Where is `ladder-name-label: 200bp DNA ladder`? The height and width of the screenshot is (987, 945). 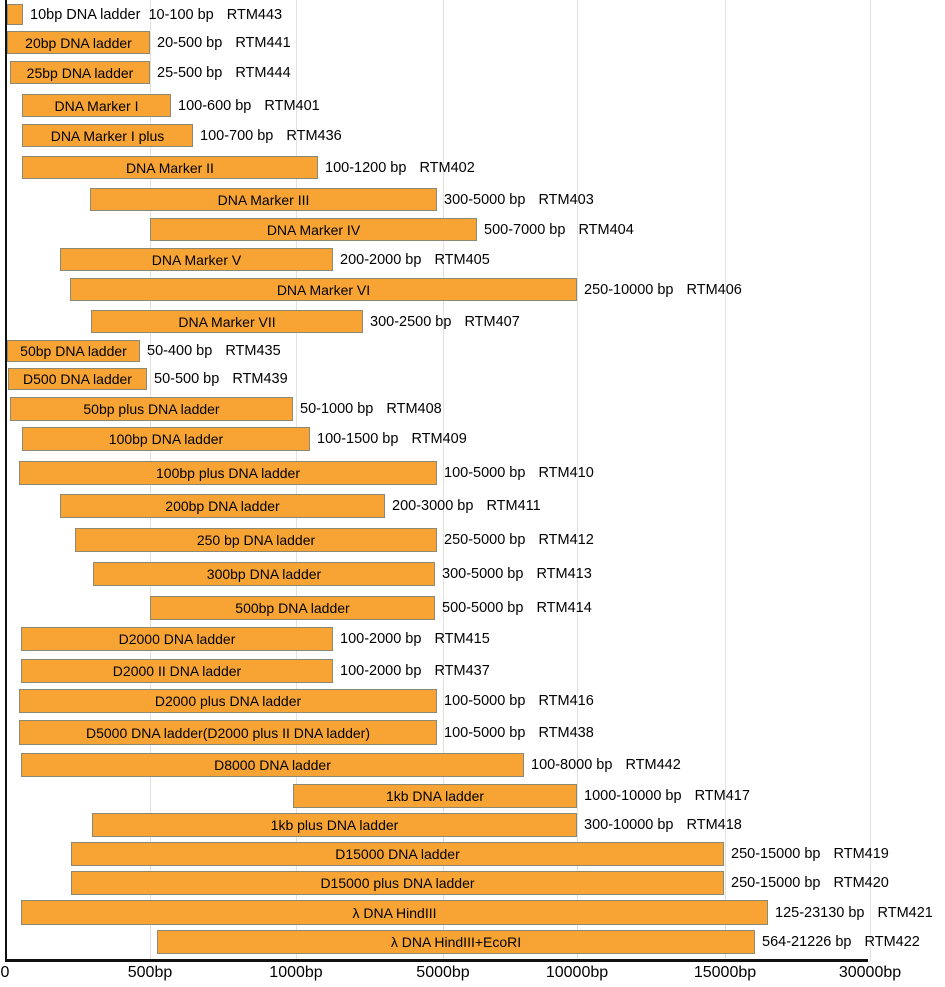 ladder-name-label: 200bp DNA ladder is located at coordinates (222, 506).